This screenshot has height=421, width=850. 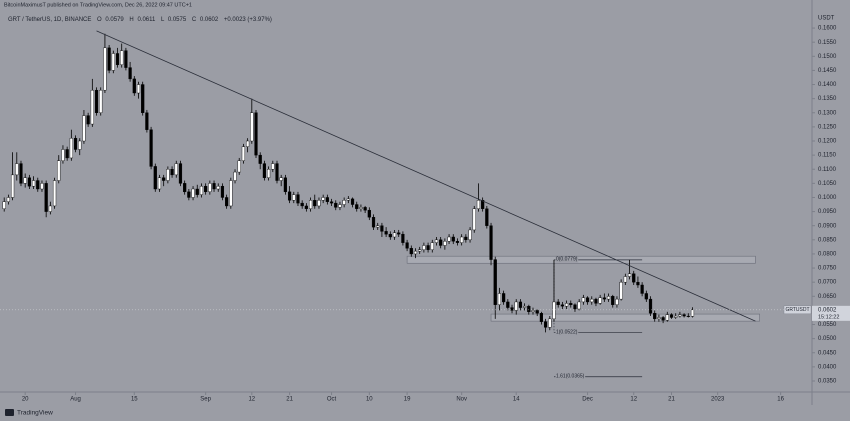 I want to click on y-tick-label: 0.0700, so click(x=827, y=283).